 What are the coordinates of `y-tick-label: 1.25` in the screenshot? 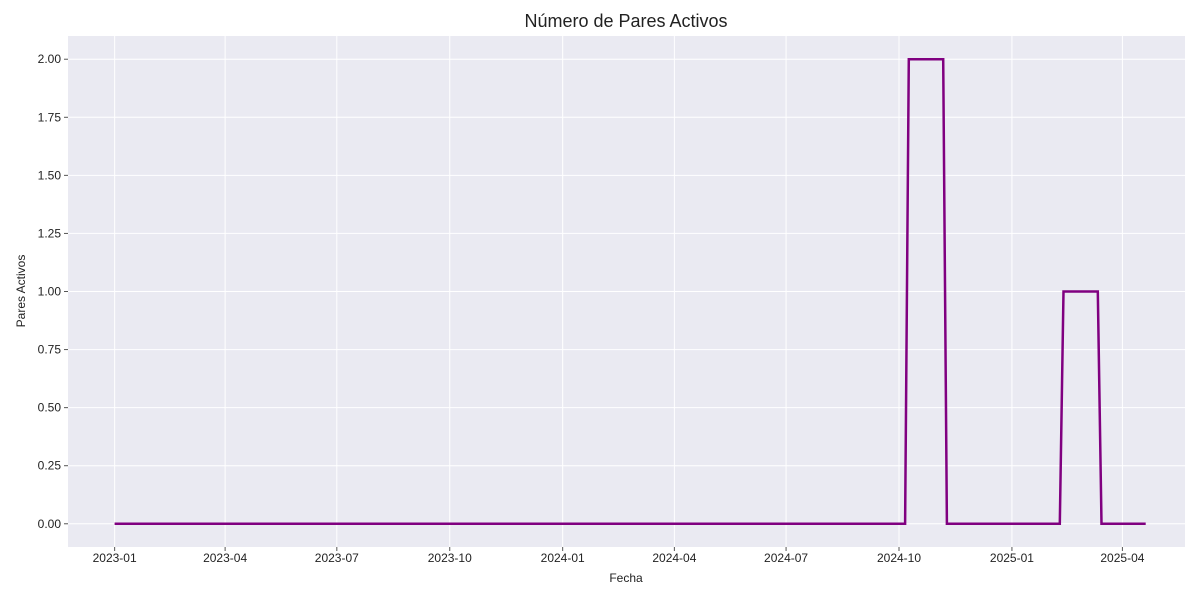 It's located at (50, 233).